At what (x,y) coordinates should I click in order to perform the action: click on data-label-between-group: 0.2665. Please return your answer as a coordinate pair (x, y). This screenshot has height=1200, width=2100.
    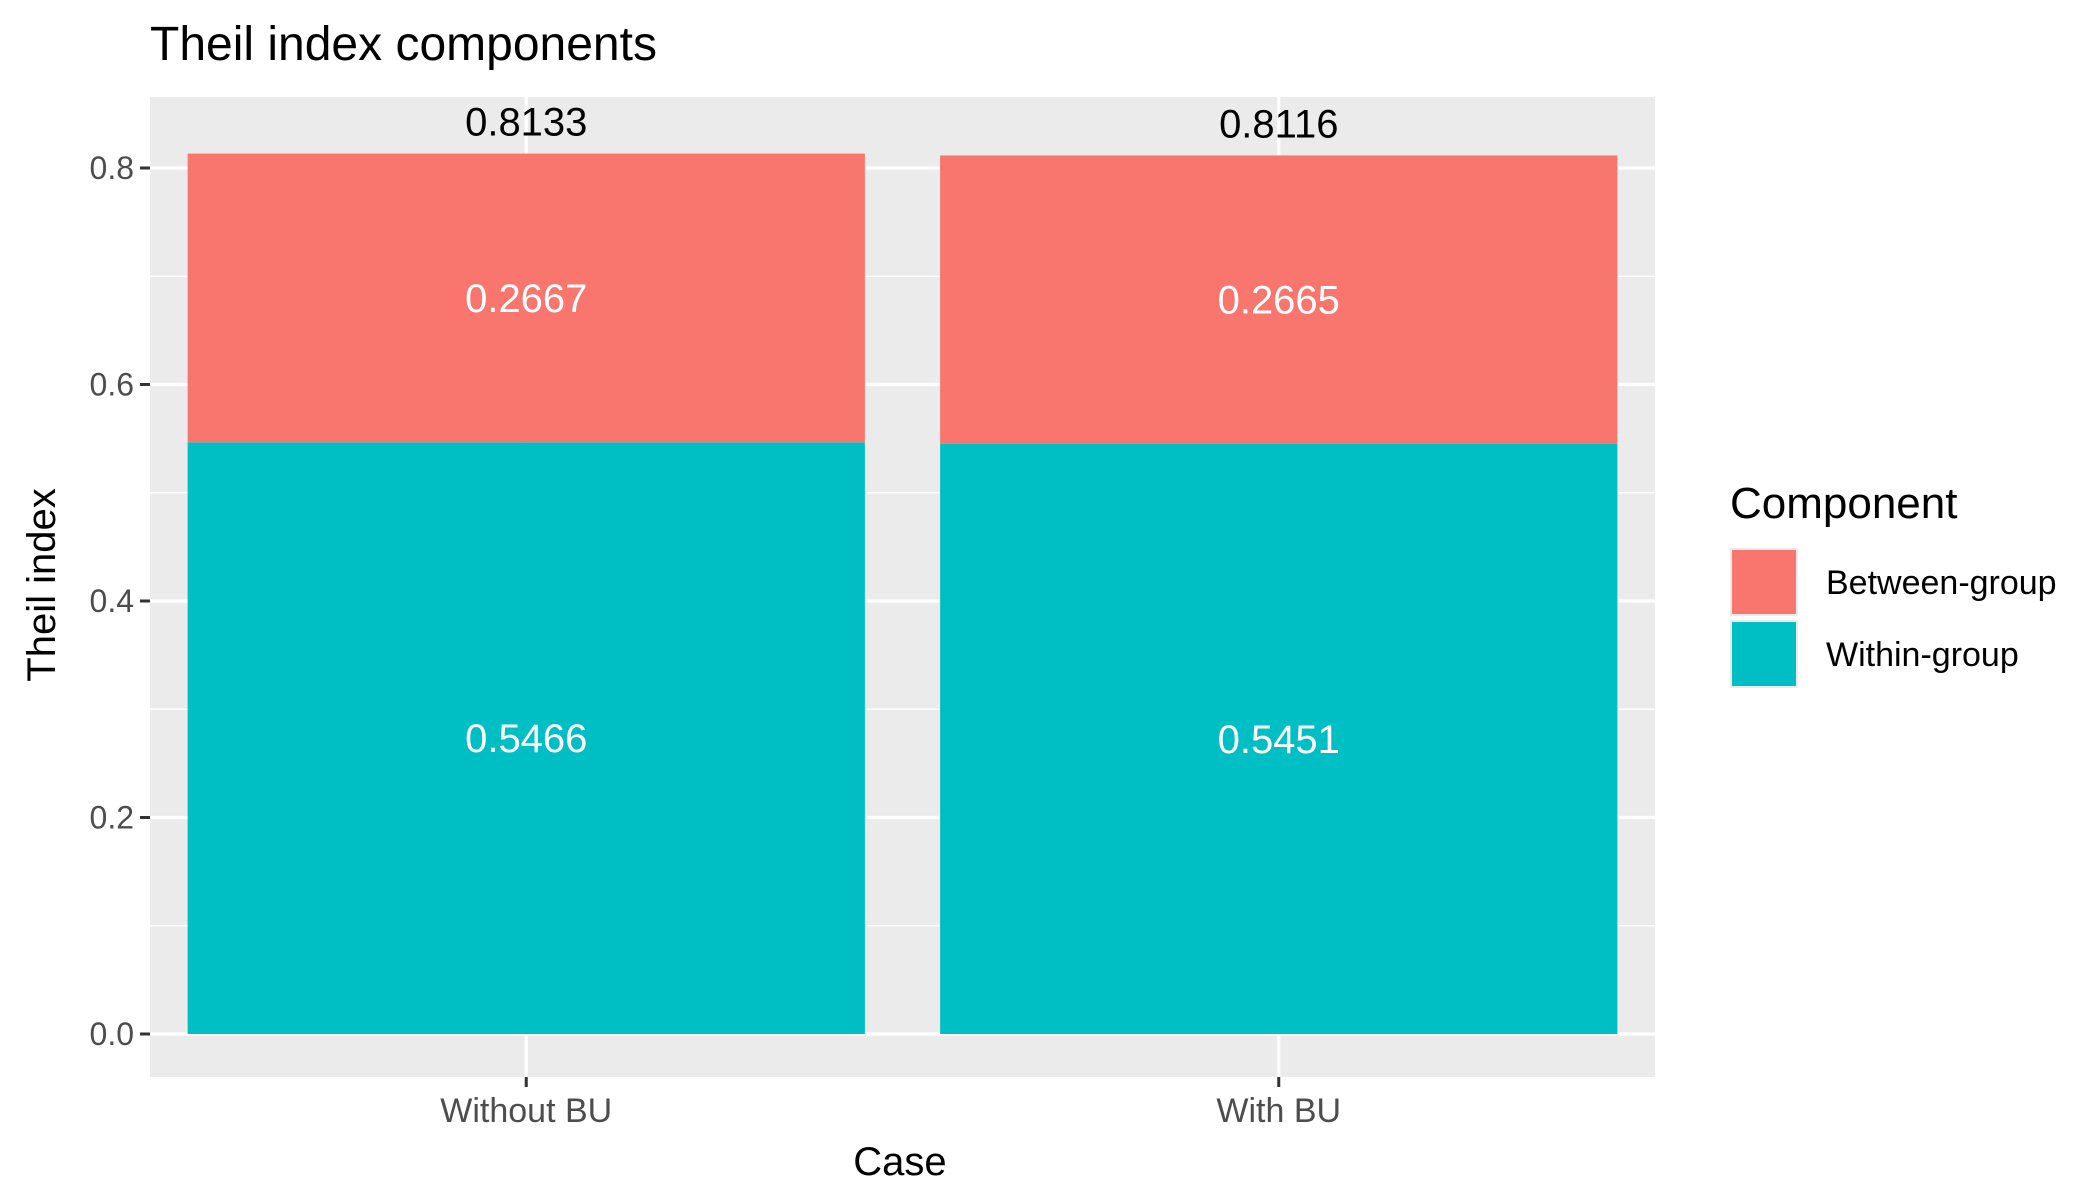
    Looking at the image, I should click on (1279, 301).